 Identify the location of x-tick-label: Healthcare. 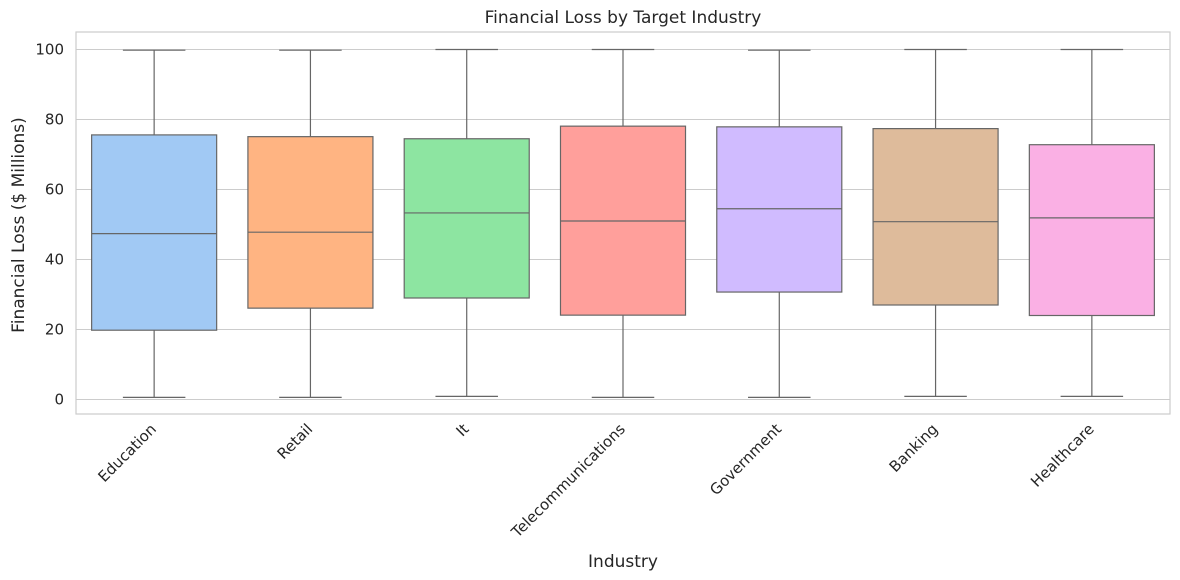
(1062, 455).